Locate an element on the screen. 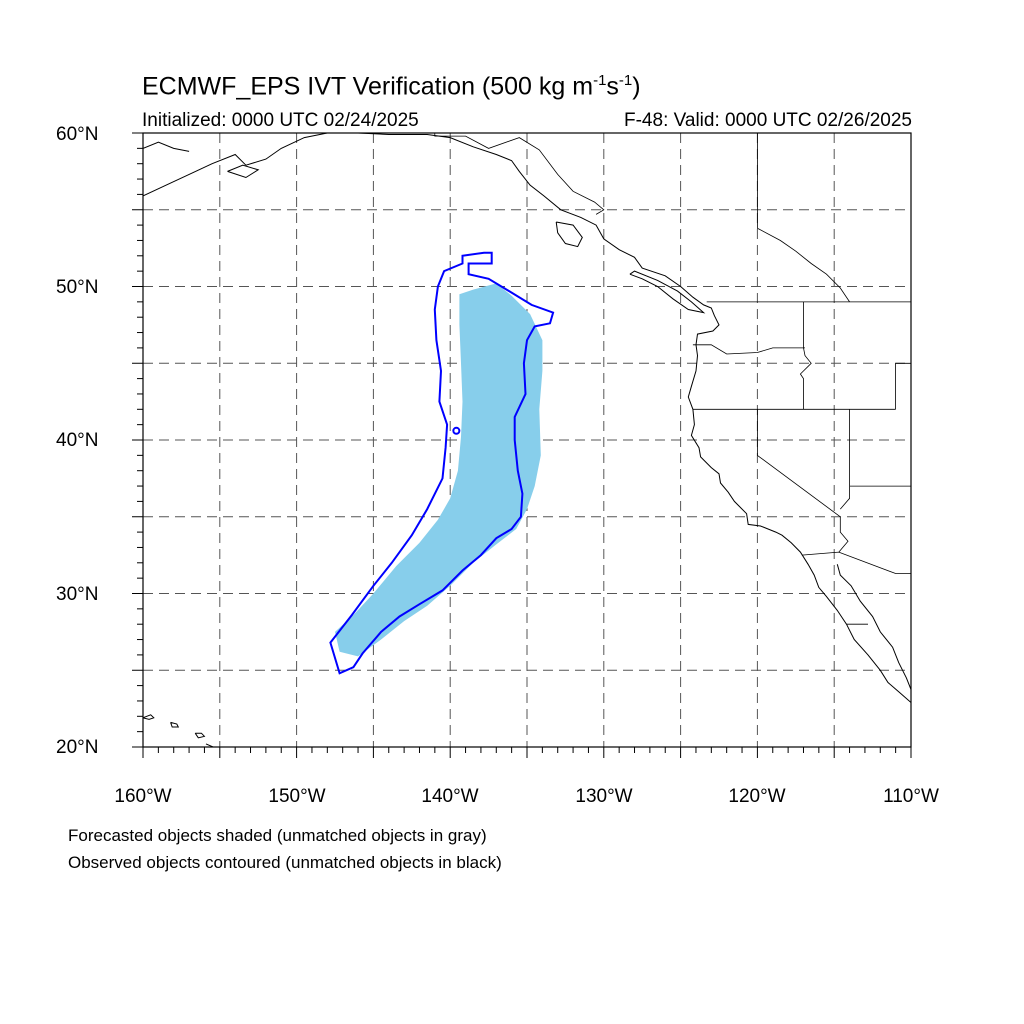  lon-label-110w: 110°W is located at coordinates (911, 796).